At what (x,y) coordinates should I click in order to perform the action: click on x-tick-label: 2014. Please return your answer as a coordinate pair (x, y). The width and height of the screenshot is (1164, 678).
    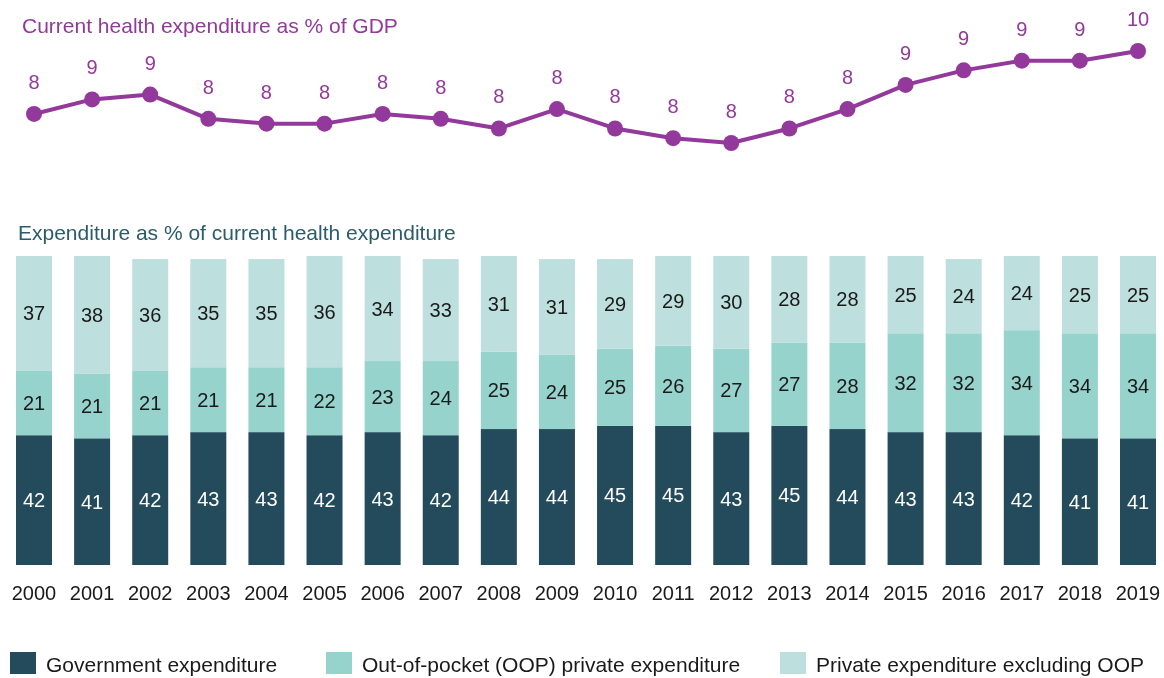
    Looking at the image, I should click on (847, 593).